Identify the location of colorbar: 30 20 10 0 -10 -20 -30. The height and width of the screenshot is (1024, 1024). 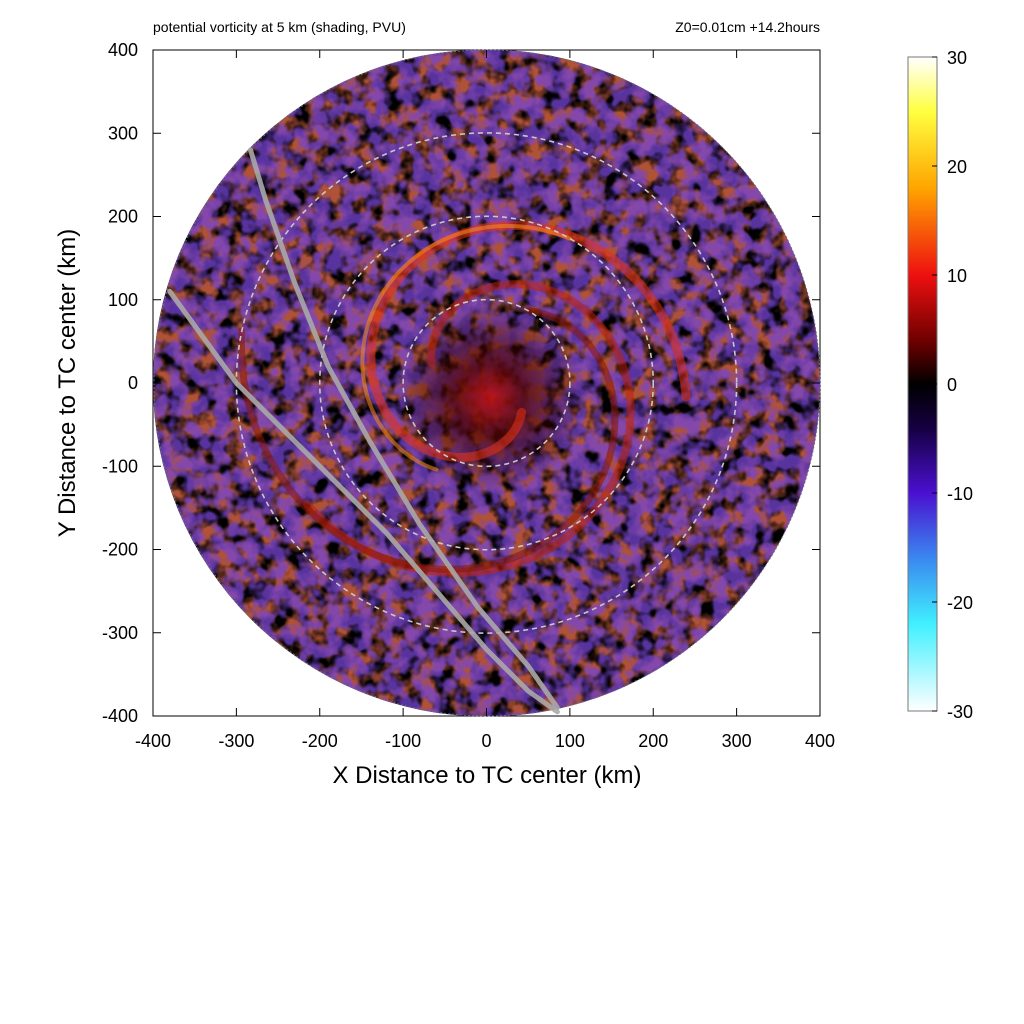
(940, 385).